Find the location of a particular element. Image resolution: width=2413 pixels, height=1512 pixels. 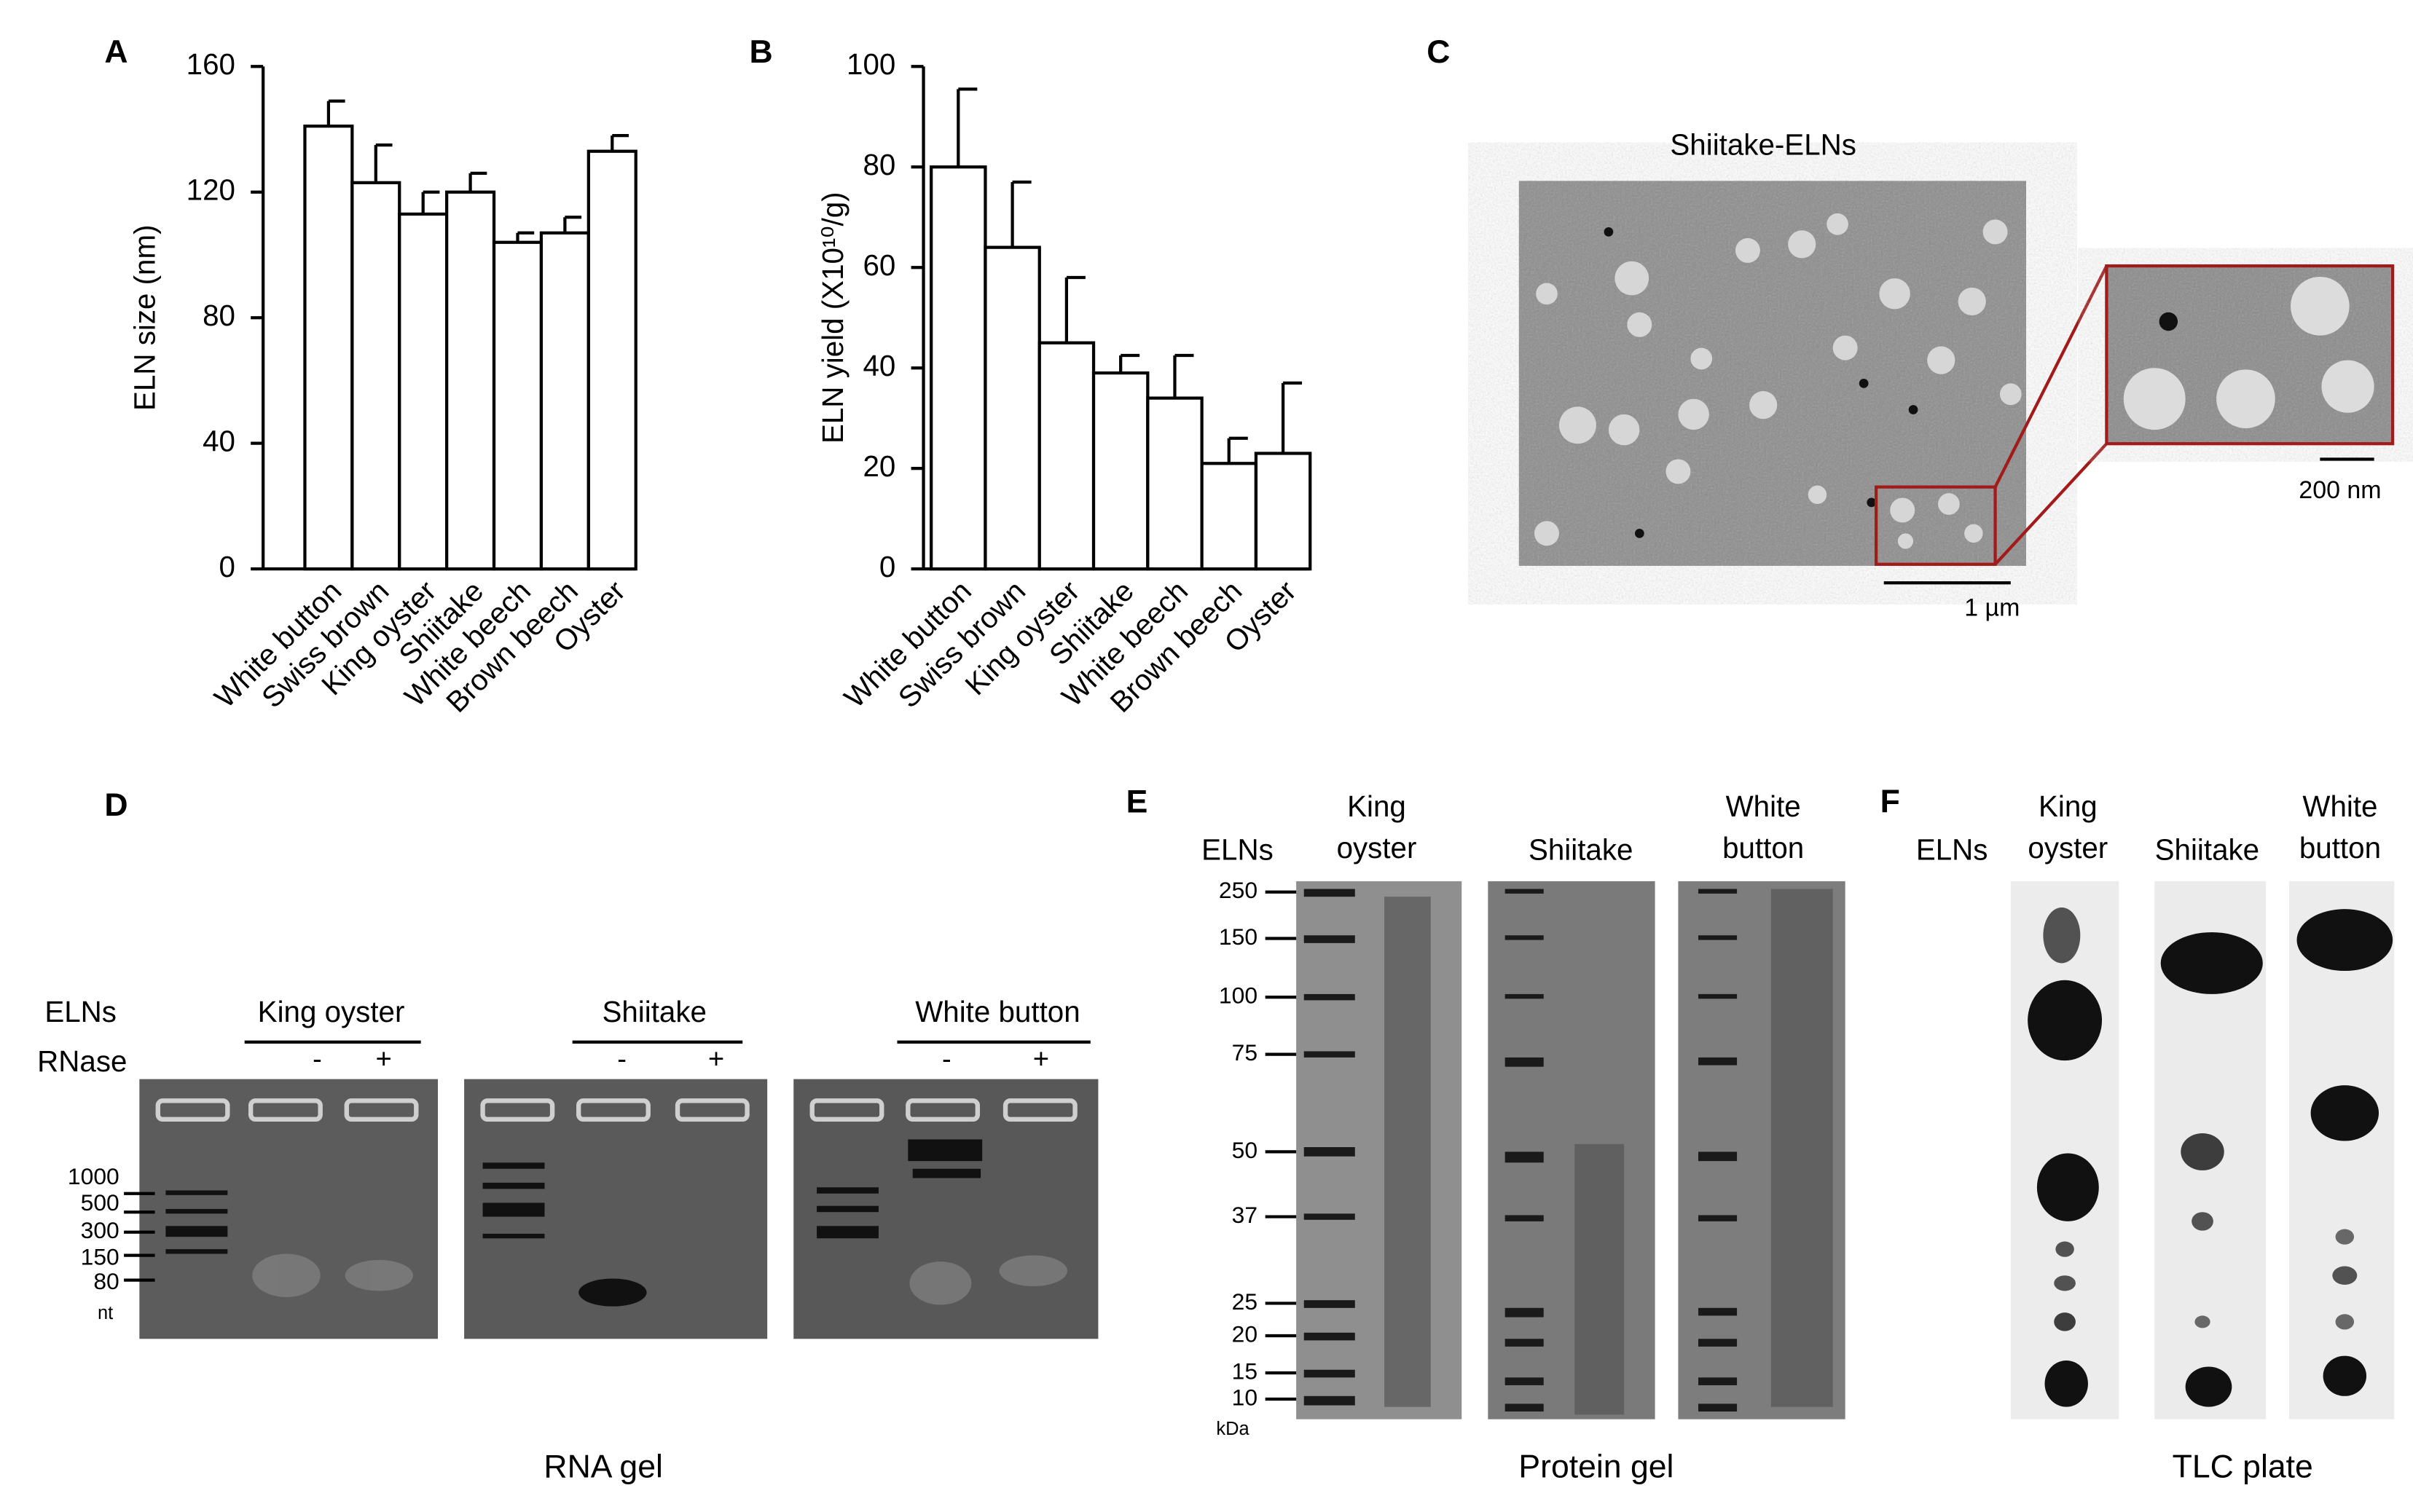

panel-letter: D is located at coordinates (115, 805).